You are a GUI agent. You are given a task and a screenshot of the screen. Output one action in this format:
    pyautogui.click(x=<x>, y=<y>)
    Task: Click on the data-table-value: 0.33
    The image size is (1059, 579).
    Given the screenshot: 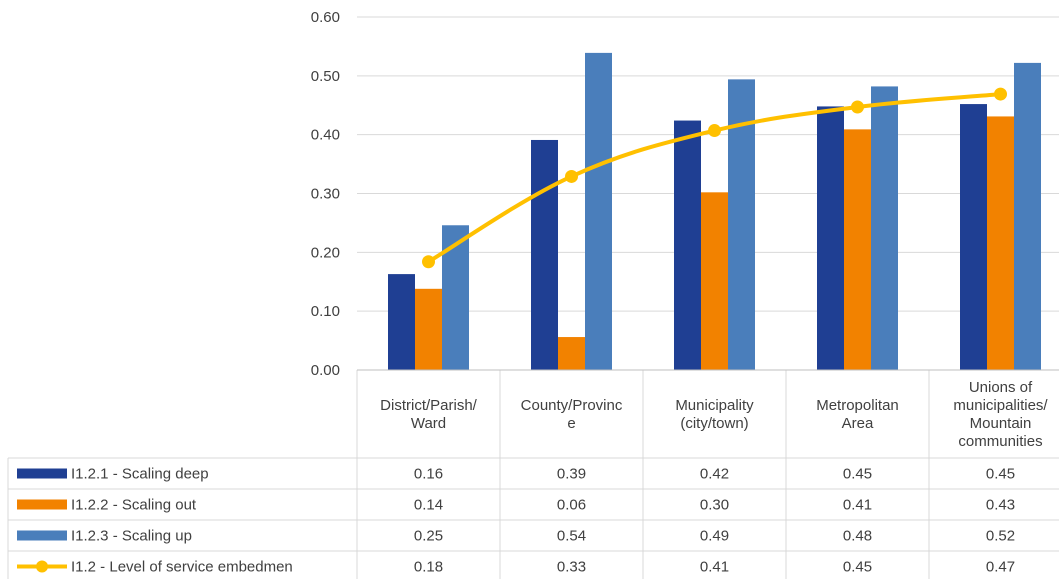 What is the action you would take?
    pyautogui.click(x=571, y=567)
    